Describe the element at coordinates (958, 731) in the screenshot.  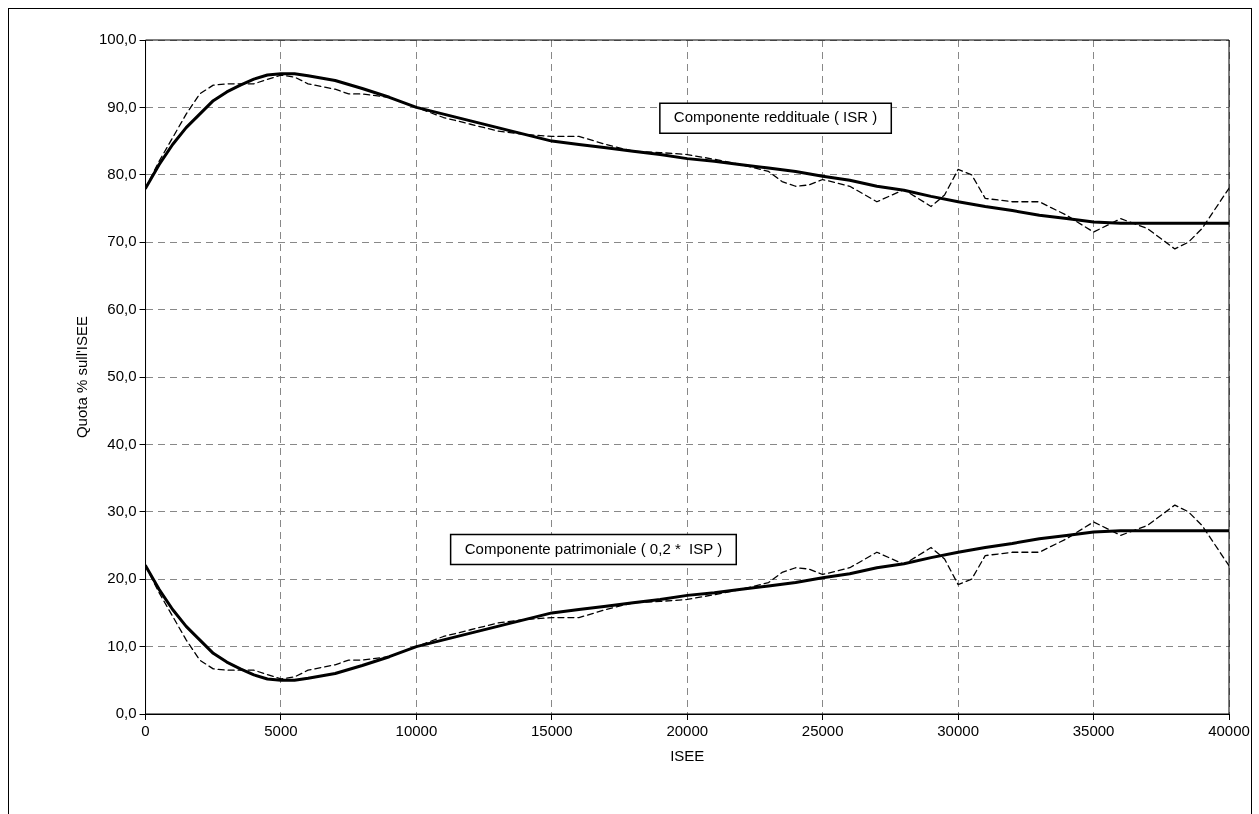
I see `x-tick-label: 30000` at that location.